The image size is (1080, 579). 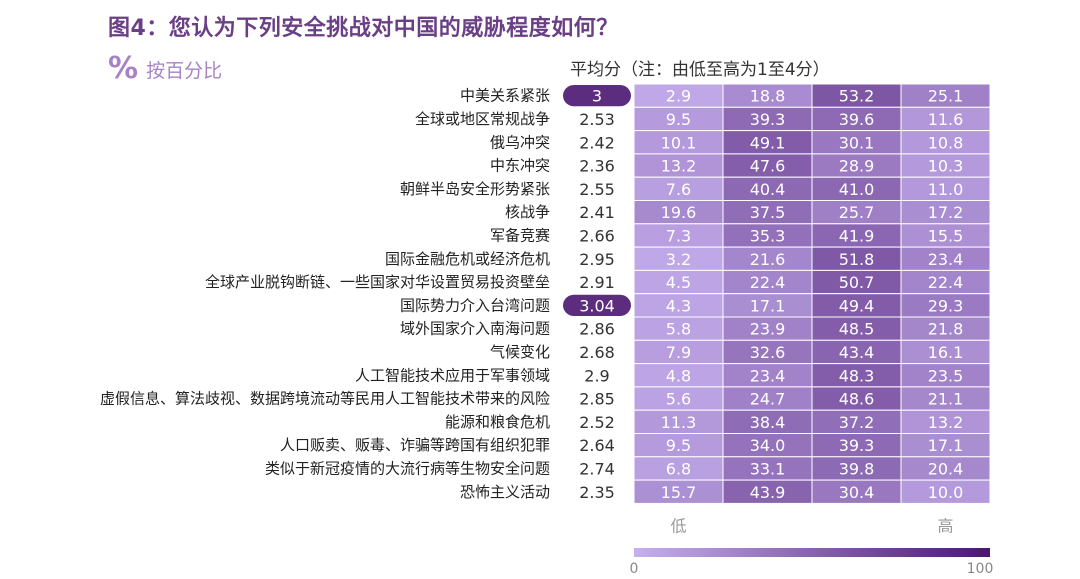 What do you see at coordinates (946, 305) in the screenshot?
I see `cell-value-label: 29.3` at bounding box center [946, 305].